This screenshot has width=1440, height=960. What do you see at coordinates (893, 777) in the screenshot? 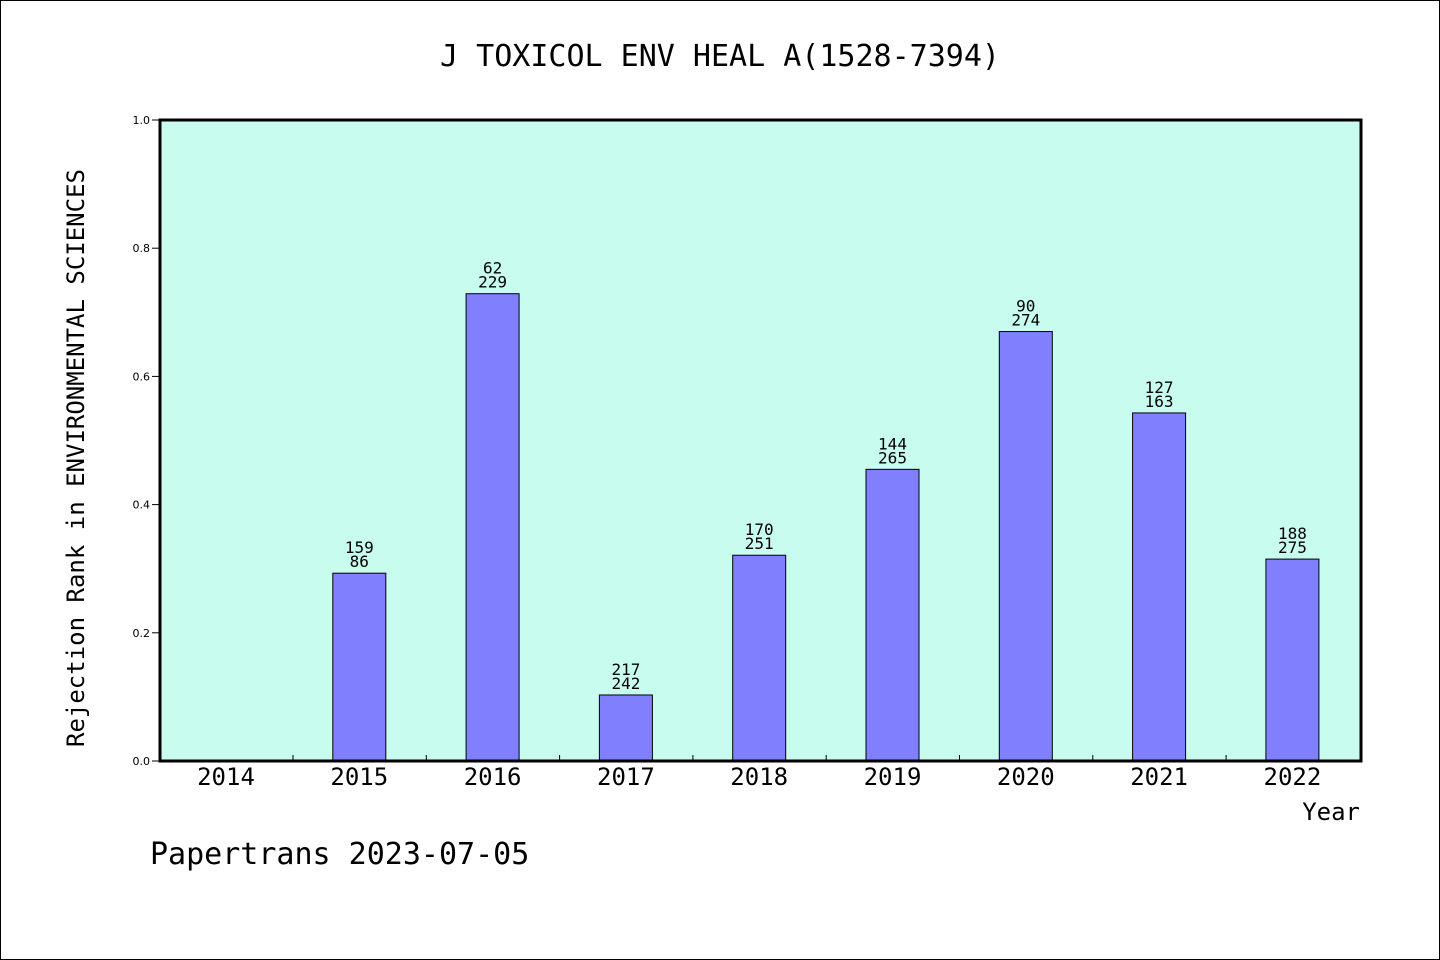
I see `x-tick-label-2019: 2019` at bounding box center [893, 777].